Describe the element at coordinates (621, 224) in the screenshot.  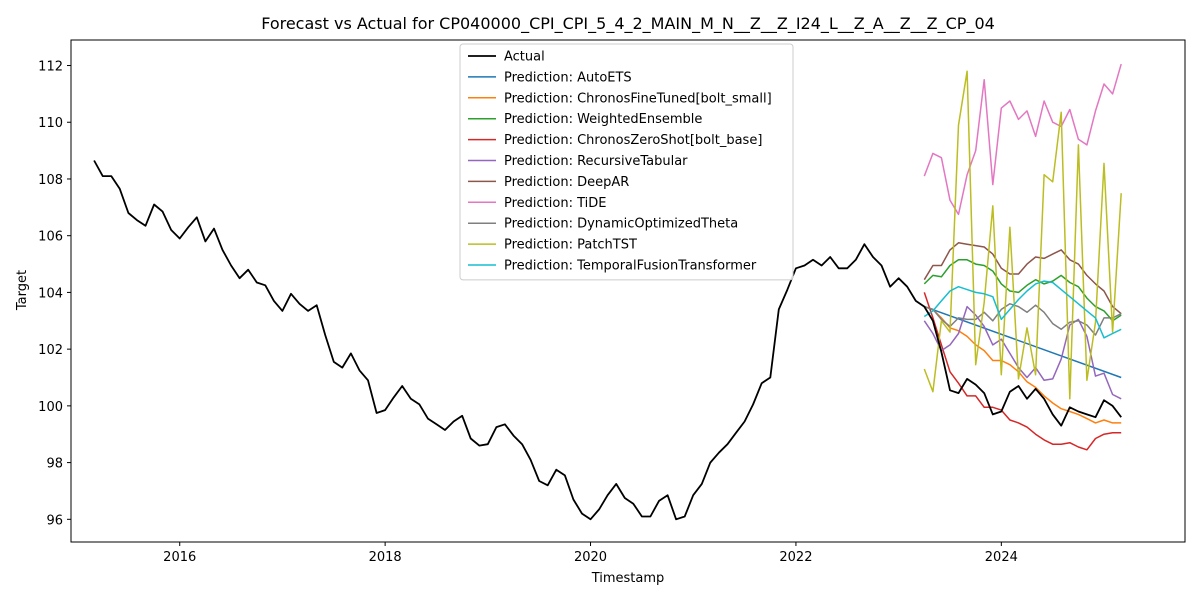
I see `legend-label: Prediction: DynamicOptimizedTheta` at that location.